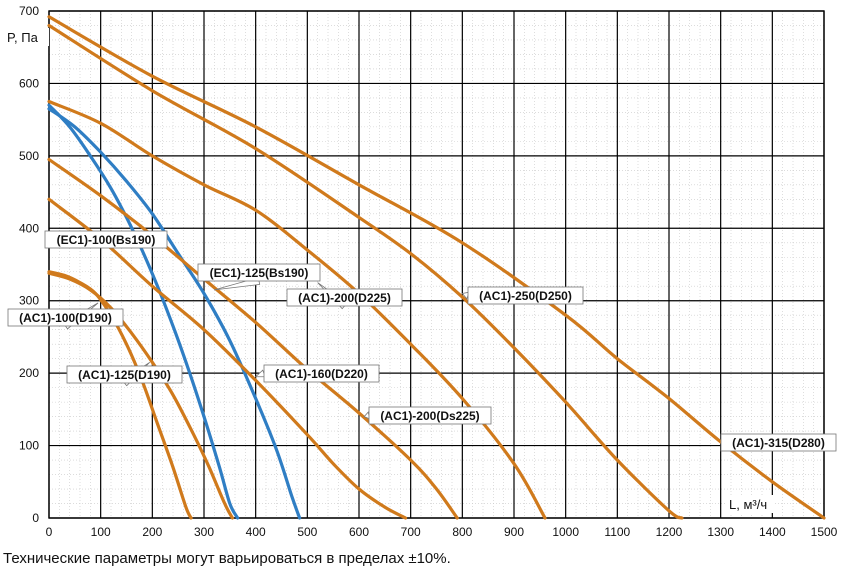 This screenshot has width=846, height=577. What do you see at coordinates (23, 37) in the screenshot?
I see `y-axis-label: P, Па` at bounding box center [23, 37].